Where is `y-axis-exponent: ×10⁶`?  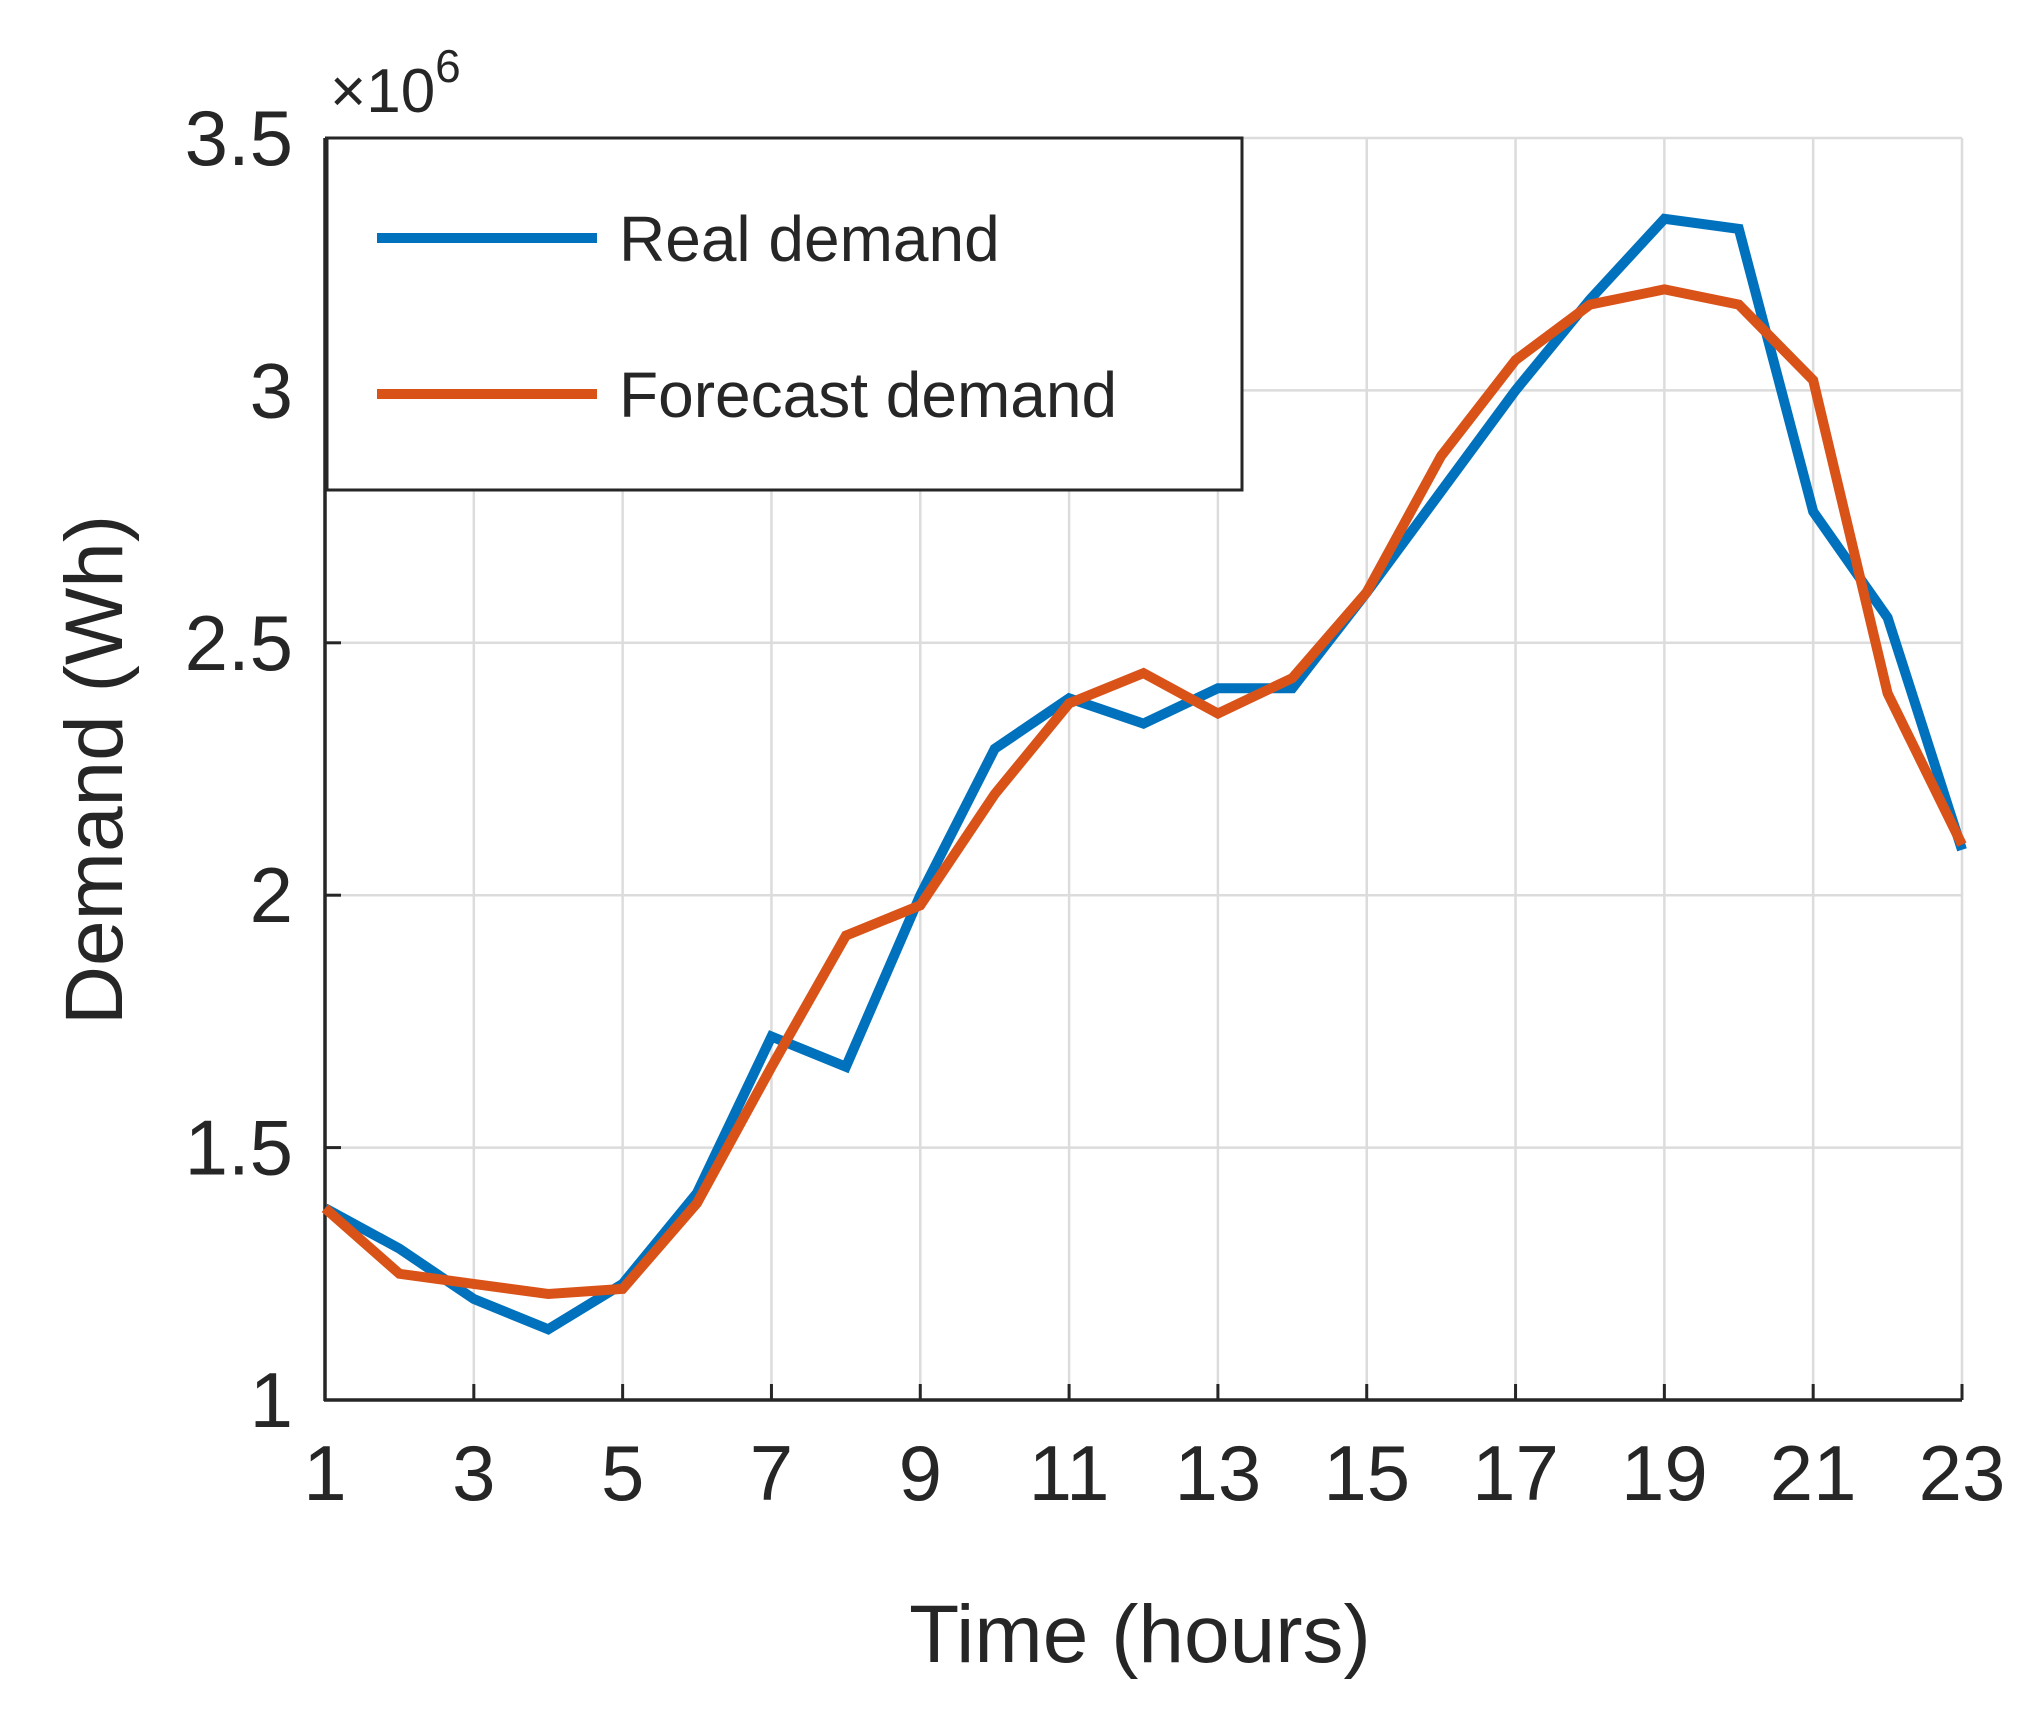
y-axis-exponent: ×10⁶ is located at coordinates (395, 83).